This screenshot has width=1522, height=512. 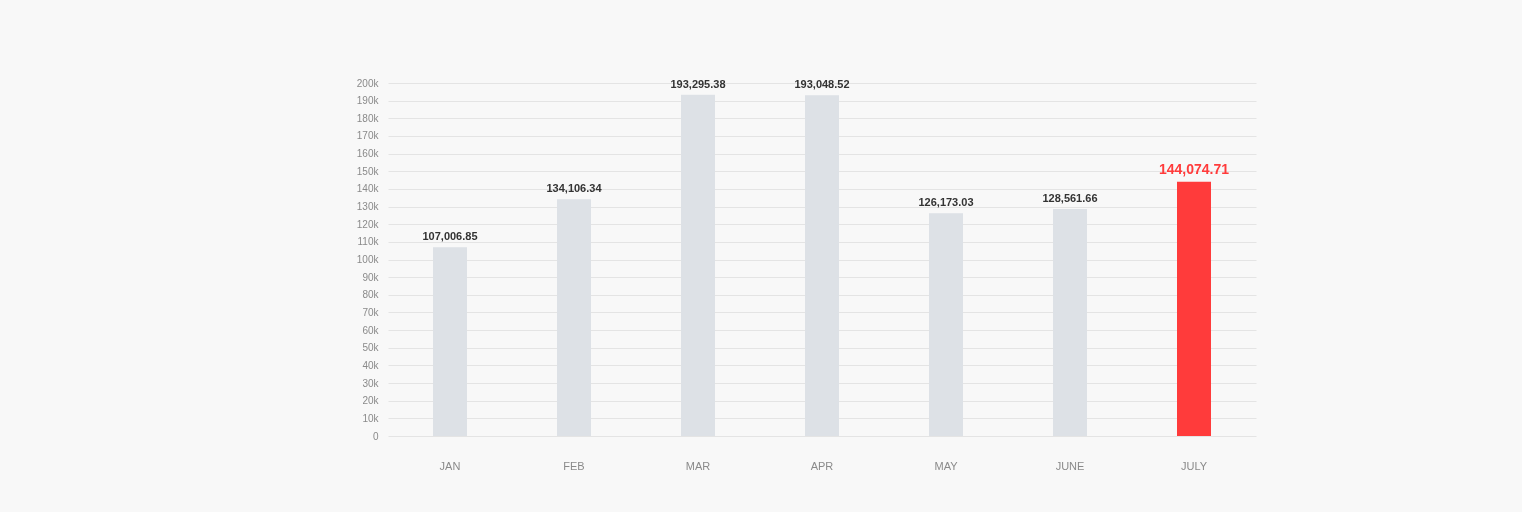 I want to click on x-tick-label: JAN, so click(x=450, y=465).